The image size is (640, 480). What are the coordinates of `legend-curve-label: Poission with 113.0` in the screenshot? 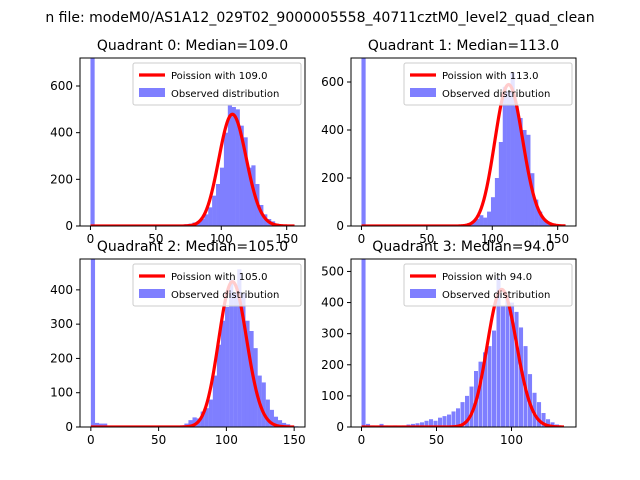 It's located at (490, 76).